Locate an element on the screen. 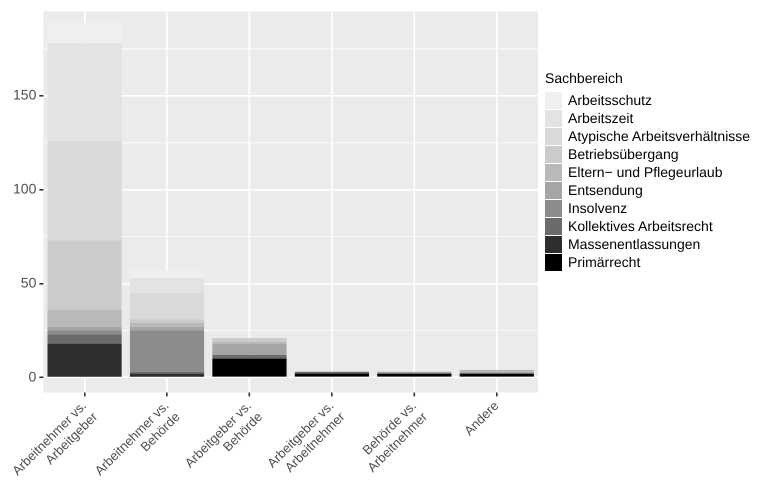 This screenshot has height=496, width=775. legend-label: Entsendung is located at coordinates (605, 190).